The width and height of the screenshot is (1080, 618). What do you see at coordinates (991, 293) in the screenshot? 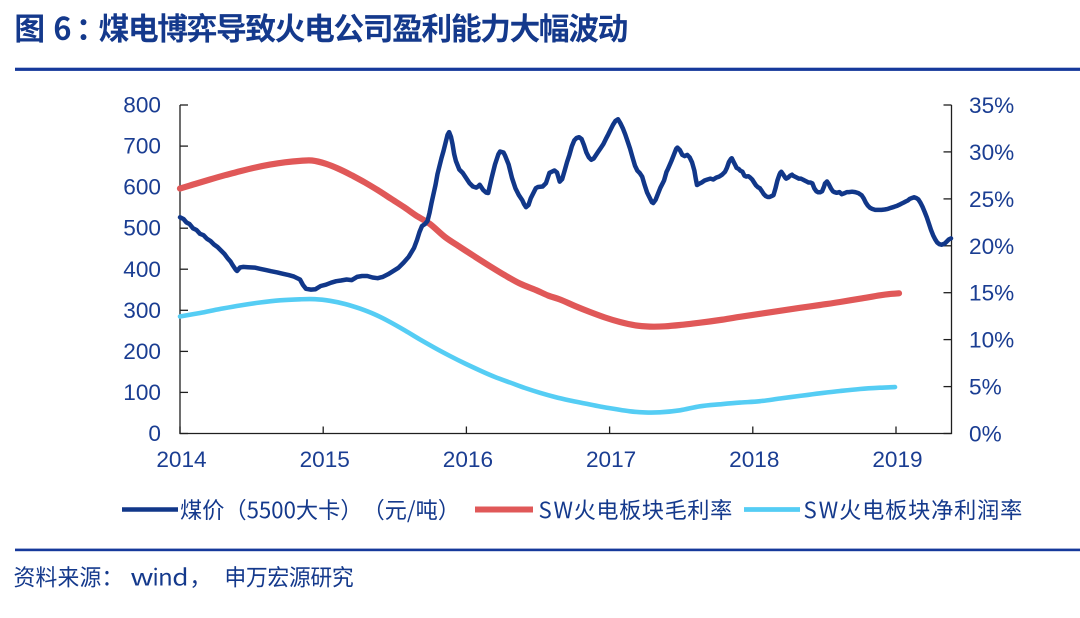
I see `svg-text: 15%` at bounding box center [991, 293].